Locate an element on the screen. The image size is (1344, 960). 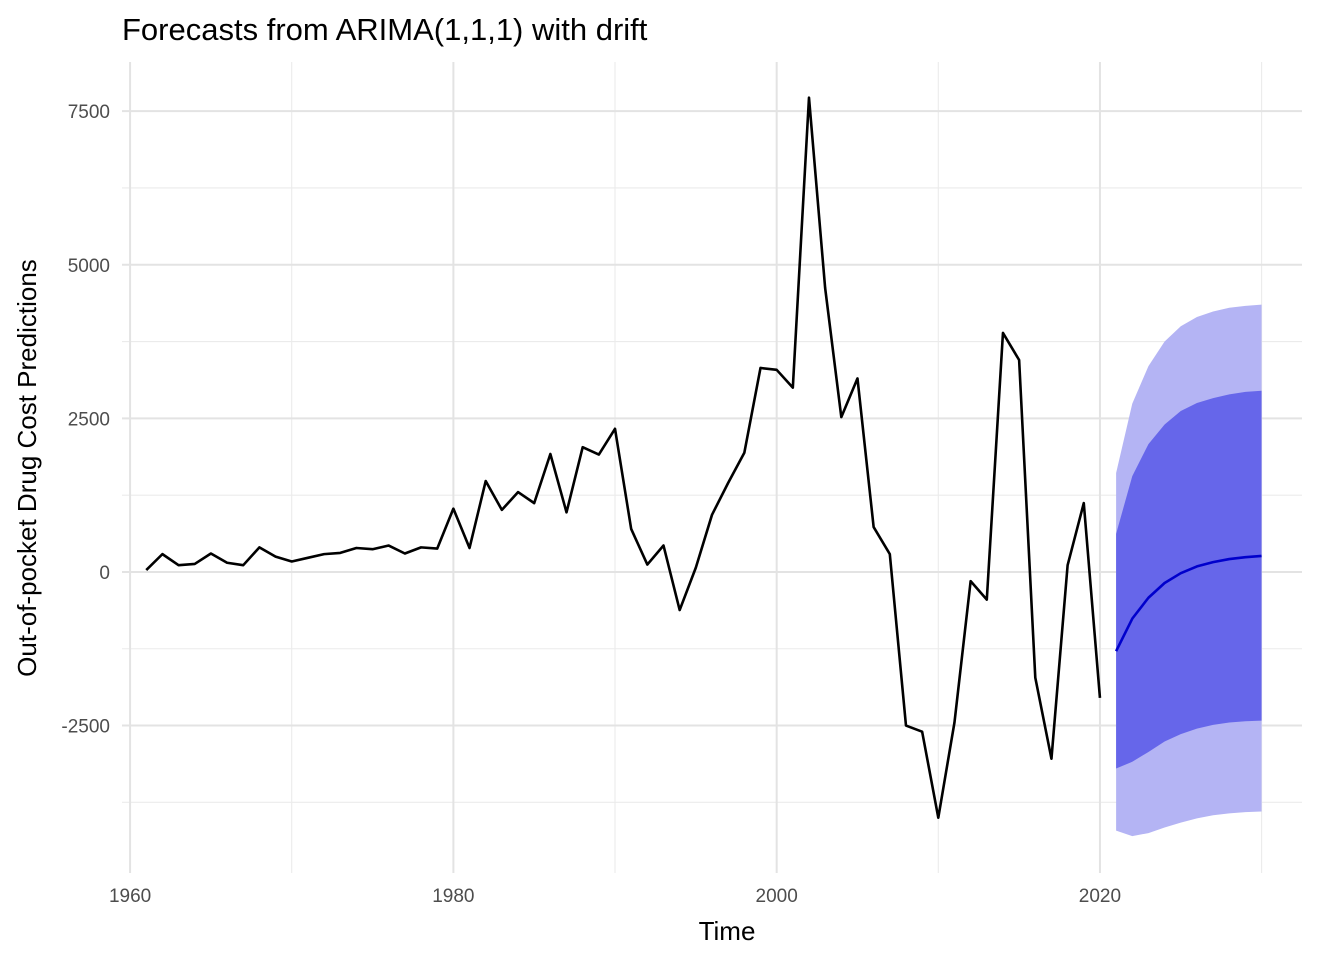
x-tick-label: 1960 is located at coordinates (130, 896).